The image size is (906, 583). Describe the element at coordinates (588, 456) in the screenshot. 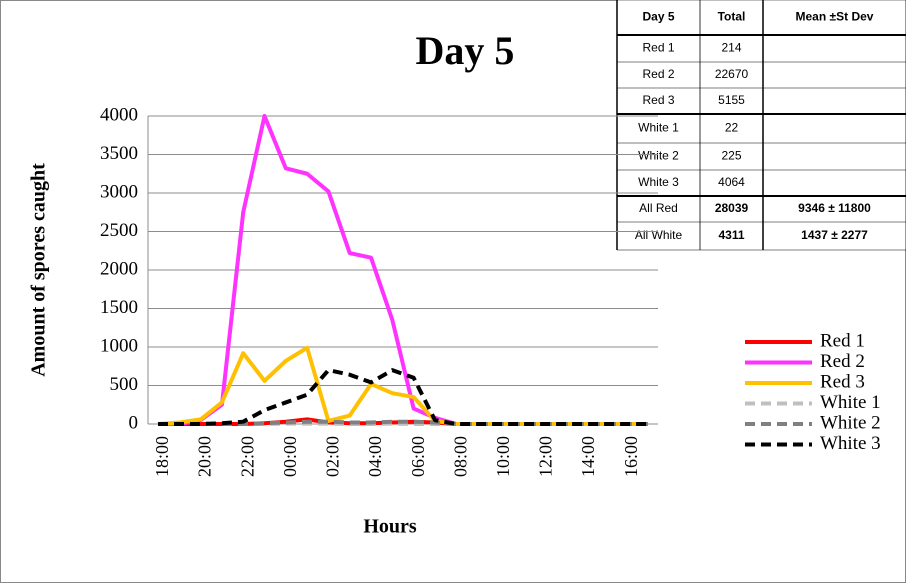

I see `x-tick-label: 14:00` at that location.